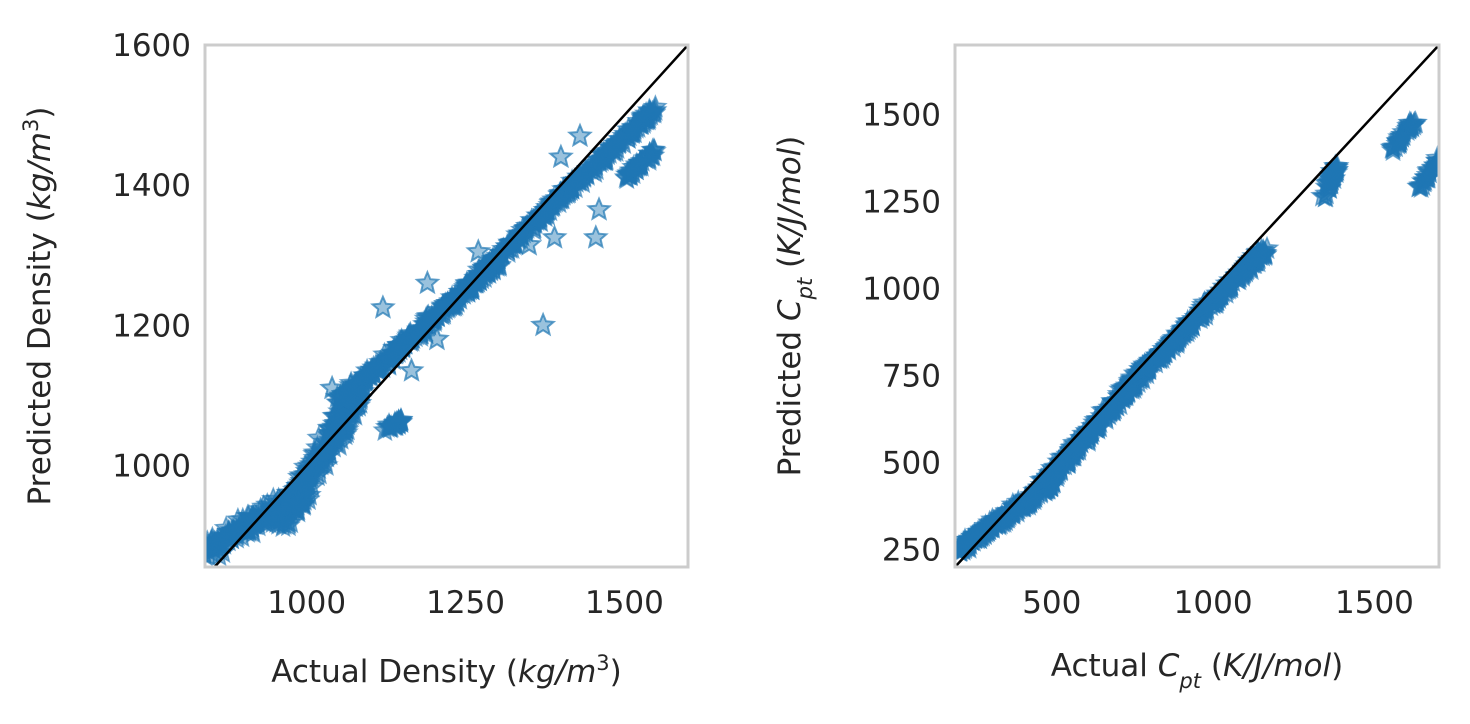  What do you see at coordinates (901, 116) in the screenshot?
I see `y-tick-label: 1500` at bounding box center [901, 116].